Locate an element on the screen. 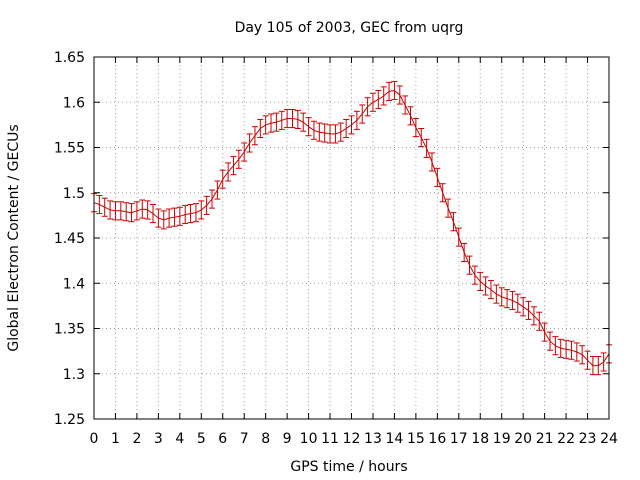 This screenshot has width=640, height=480. x-tick-label: 15 is located at coordinates (416, 439).